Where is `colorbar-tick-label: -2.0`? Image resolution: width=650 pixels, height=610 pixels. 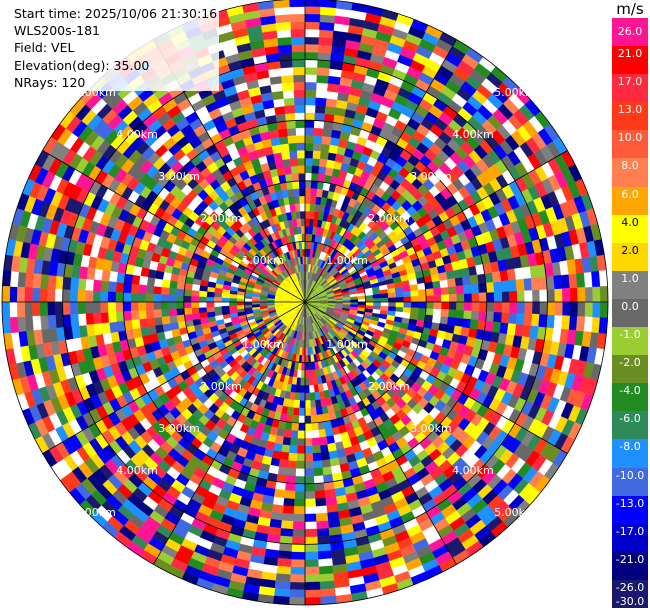
colorbar-tick-label: -2.0 is located at coordinates (630, 363).